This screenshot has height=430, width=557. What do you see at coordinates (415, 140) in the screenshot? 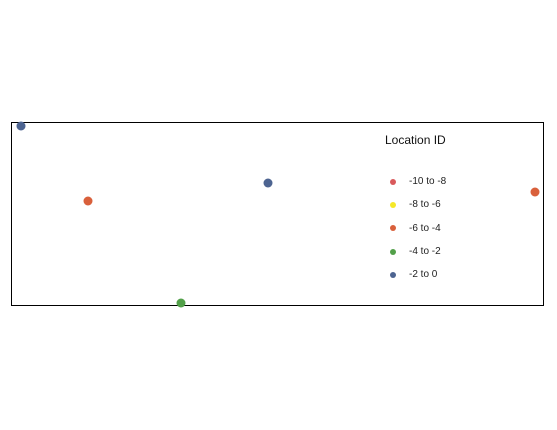
I see `legend-title: Location ID` at bounding box center [415, 140].